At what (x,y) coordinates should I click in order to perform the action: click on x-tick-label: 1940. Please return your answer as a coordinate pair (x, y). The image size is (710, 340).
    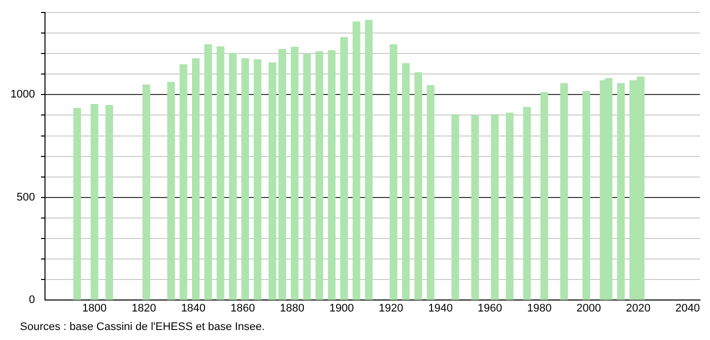
    Looking at the image, I should click on (440, 308).